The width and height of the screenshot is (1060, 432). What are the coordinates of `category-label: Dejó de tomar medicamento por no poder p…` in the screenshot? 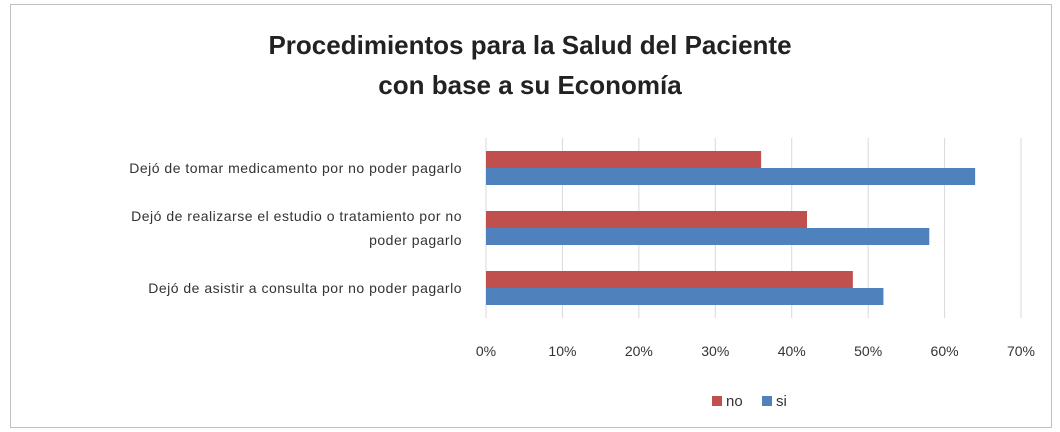 It's located at (295, 168).